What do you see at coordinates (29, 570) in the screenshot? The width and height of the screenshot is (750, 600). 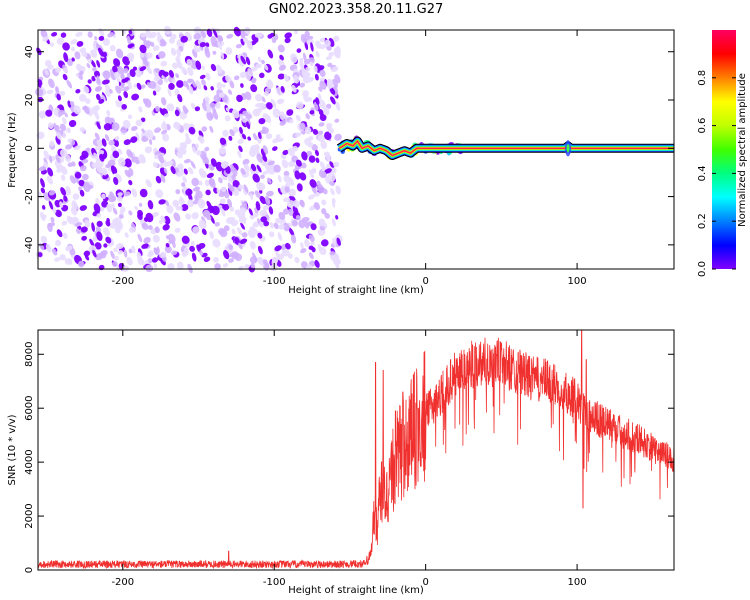 I see `y-tick-label: 0` at bounding box center [29, 570].